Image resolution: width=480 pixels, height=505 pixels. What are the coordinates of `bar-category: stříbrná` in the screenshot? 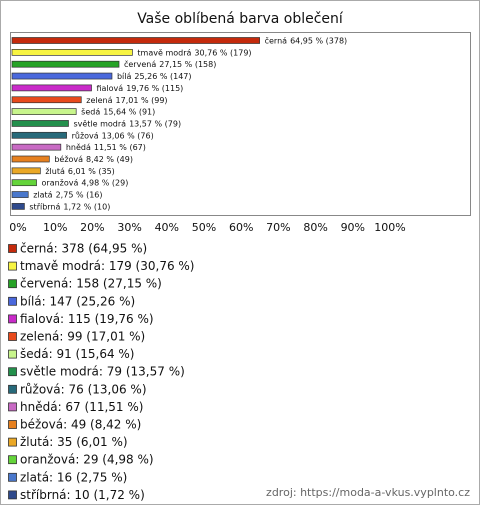 It's located at (44, 206).